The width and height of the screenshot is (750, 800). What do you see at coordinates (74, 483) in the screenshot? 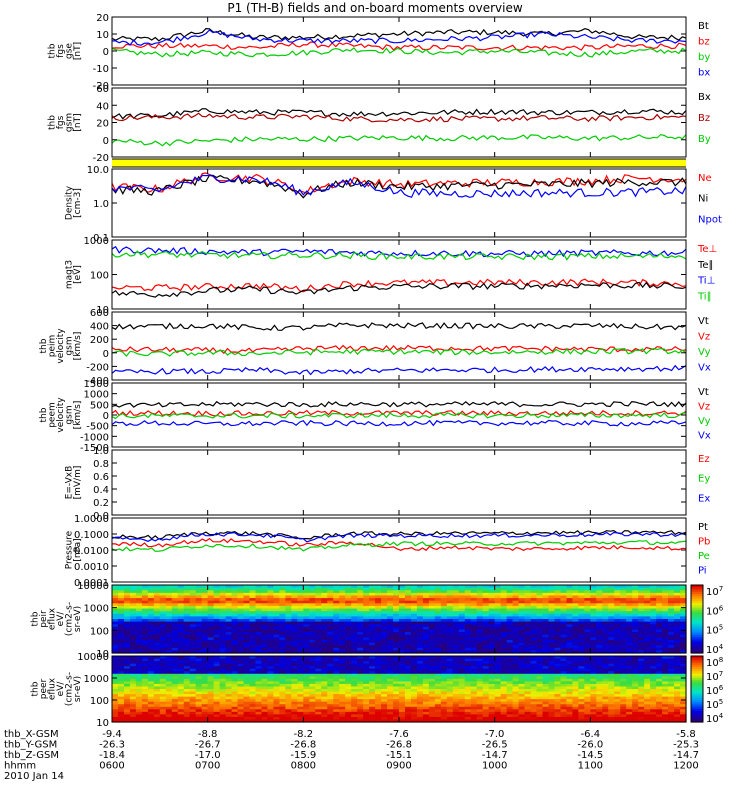
I see `ylabel: E=-VxB[mV/m]` at bounding box center [74, 483].